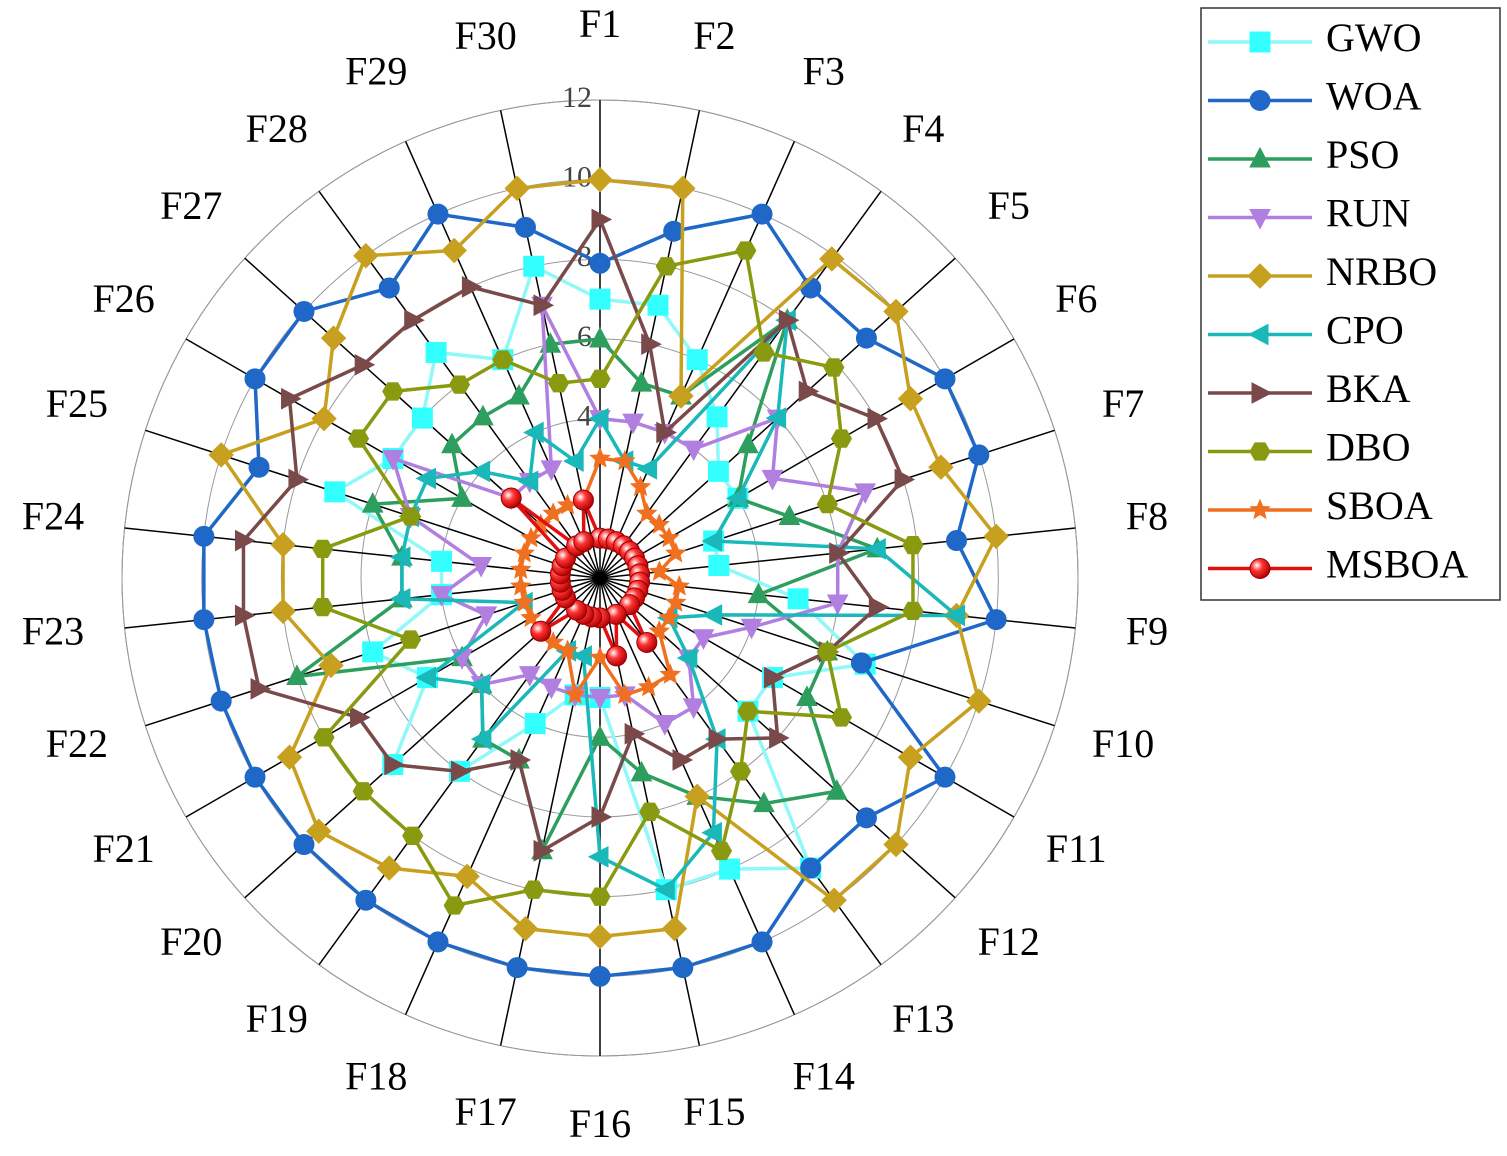 The width and height of the screenshot is (1507, 1156). Describe the element at coordinates (53, 516) in the screenshot. I see `axis-label: F24` at that location.